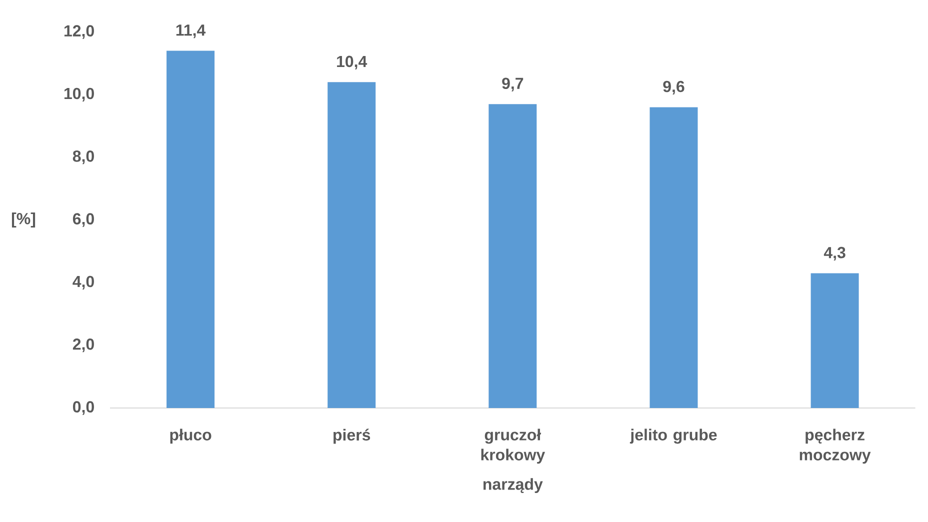  I want to click on x-tick-label: płuco, so click(191, 436).